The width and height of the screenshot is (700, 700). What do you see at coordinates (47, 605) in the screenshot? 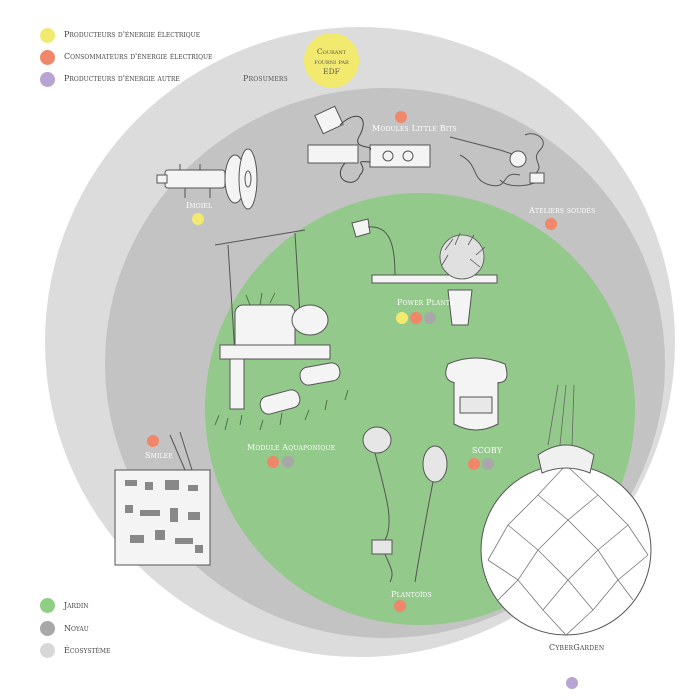
I see `legend-dot-garden` at bounding box center [47, 605].